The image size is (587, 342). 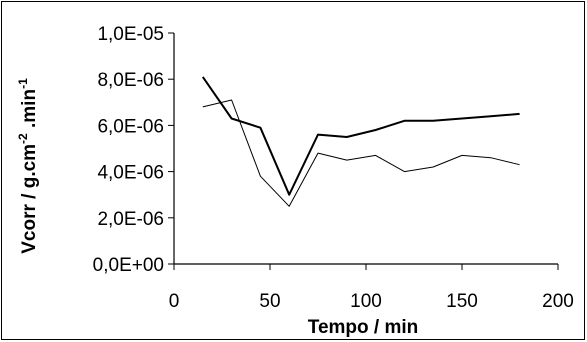 What do you see at coordinates (363, 327) in the screenshot?
I see `x-axis-title: Tempo / min` at bounding box center [363, 327].